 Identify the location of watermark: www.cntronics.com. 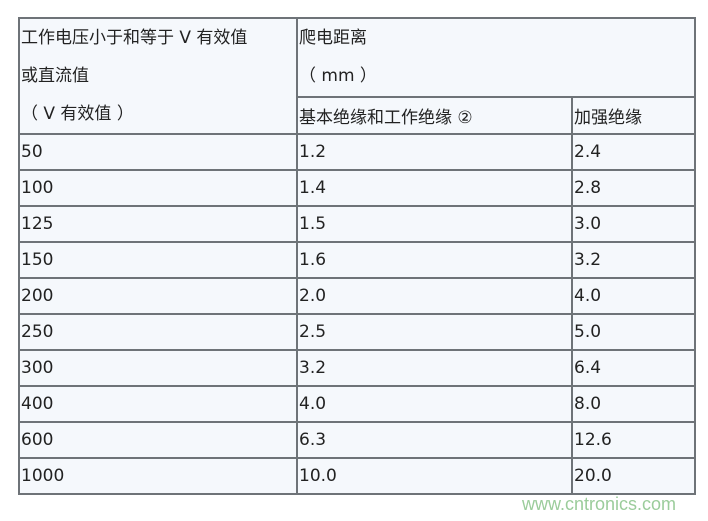
(599, 504).